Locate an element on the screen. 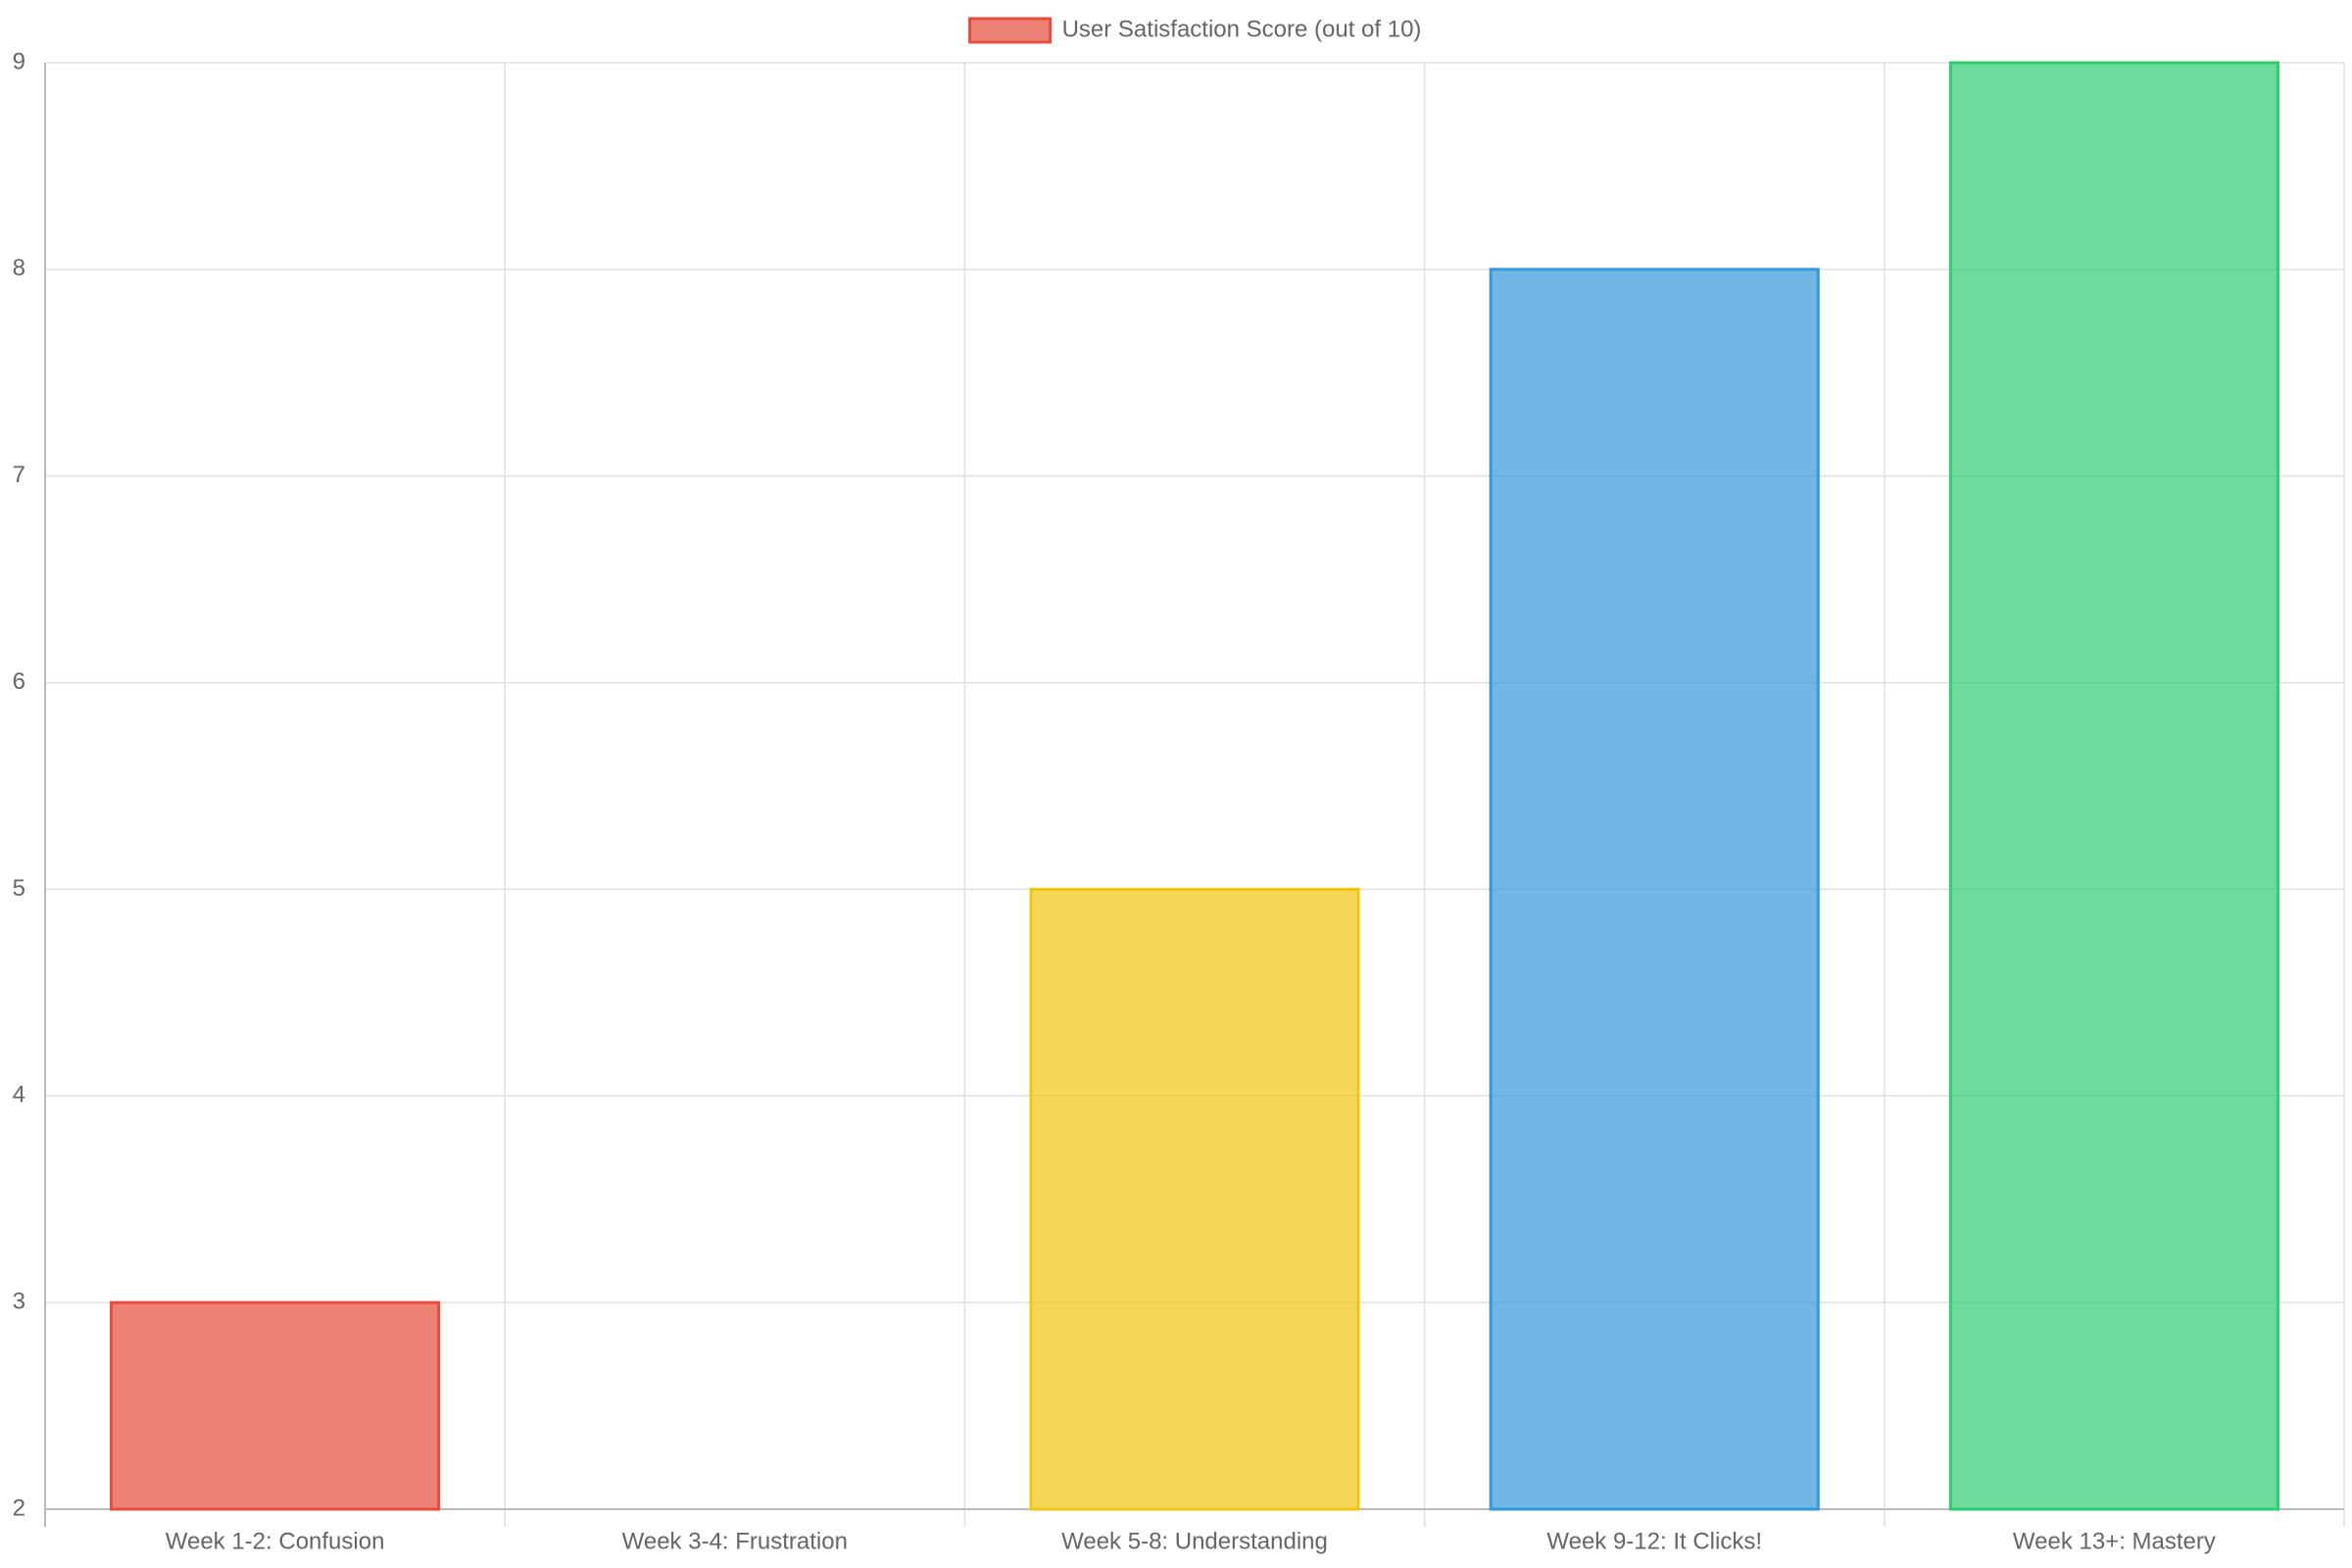 The width and height of the screenshot is (2352, 1568). y-tick-label: 7 is located at coordinates (19, 475).